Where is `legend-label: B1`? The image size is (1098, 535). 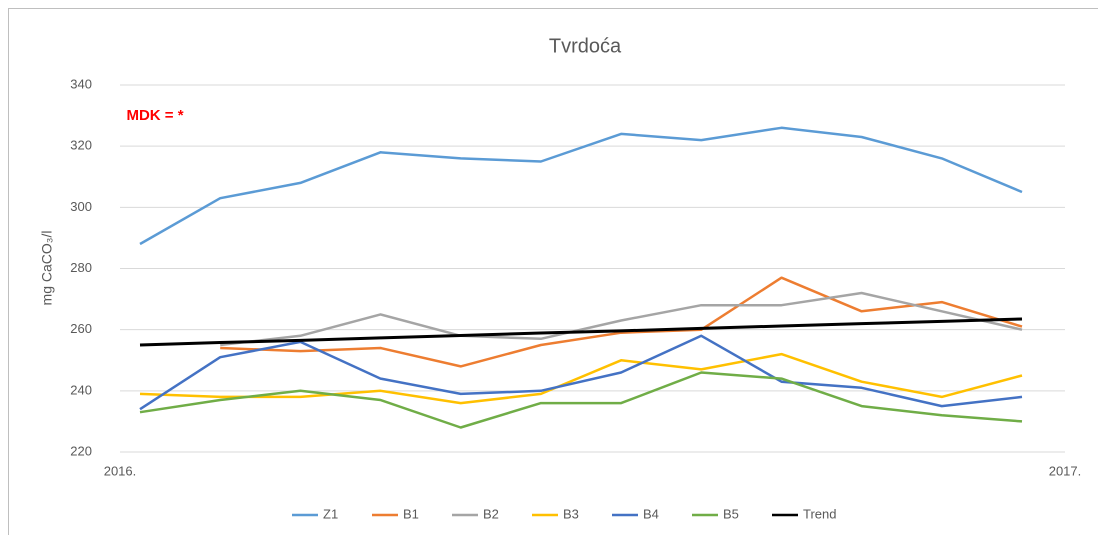 legend-label: B1 is located at coordinates (411, 513).